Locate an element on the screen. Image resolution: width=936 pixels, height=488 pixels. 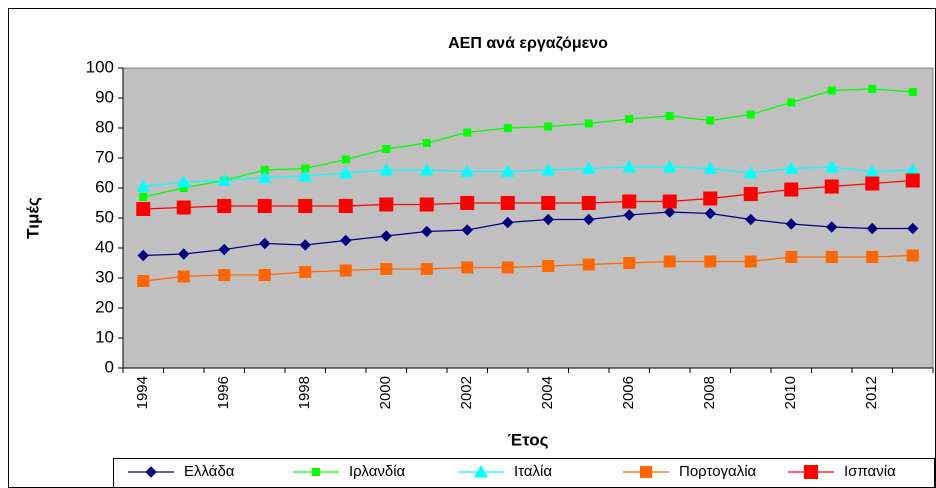
x-tick-label: 2006 is located at coordinates (628, 392).